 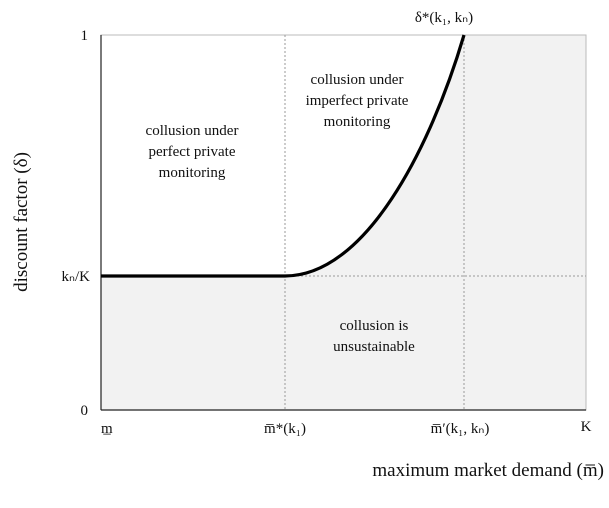 What do you see at coordinates (460, 429) in the screenshot?
I see `x-tick-label: m̅′(k₁, kₙ)` at bounding box center [460, 429].